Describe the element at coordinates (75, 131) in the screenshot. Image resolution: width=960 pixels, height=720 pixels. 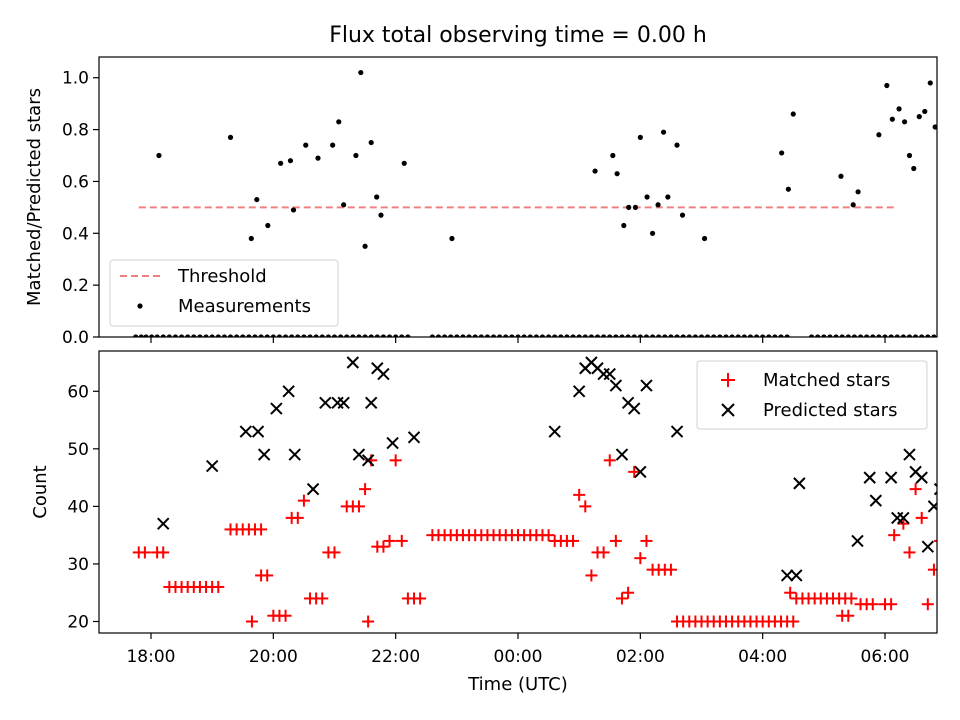
I see `y-tick-label: 0.8` at that location.